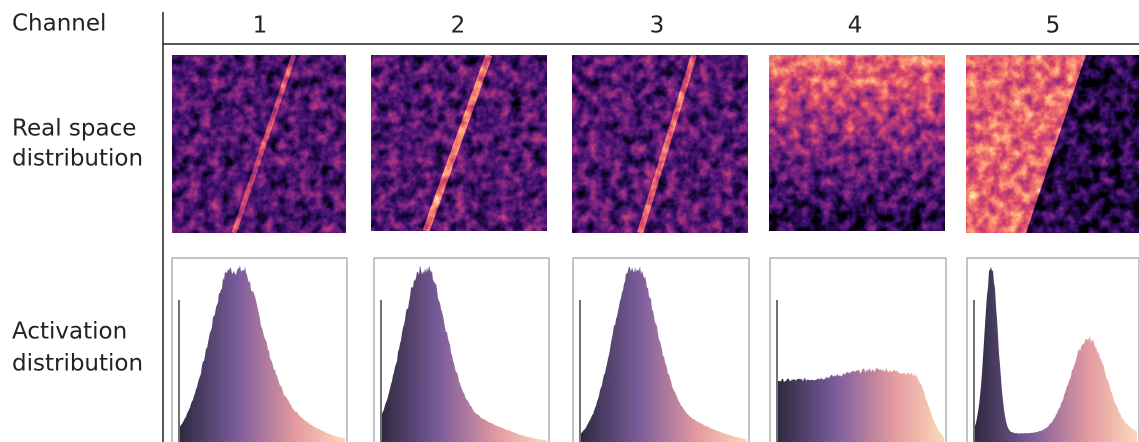 The width and height of the screenshot is (1139, 442). Describe the element at coordinates (260, 26) in the screenshot. I see `column-header: 1` at that location.